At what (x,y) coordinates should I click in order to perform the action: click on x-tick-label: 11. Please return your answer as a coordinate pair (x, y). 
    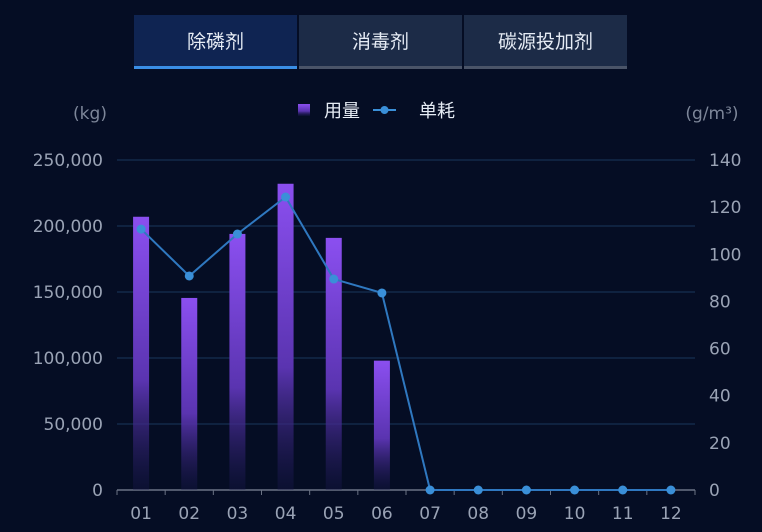
    Looking at the image, I should click on (623, 514).